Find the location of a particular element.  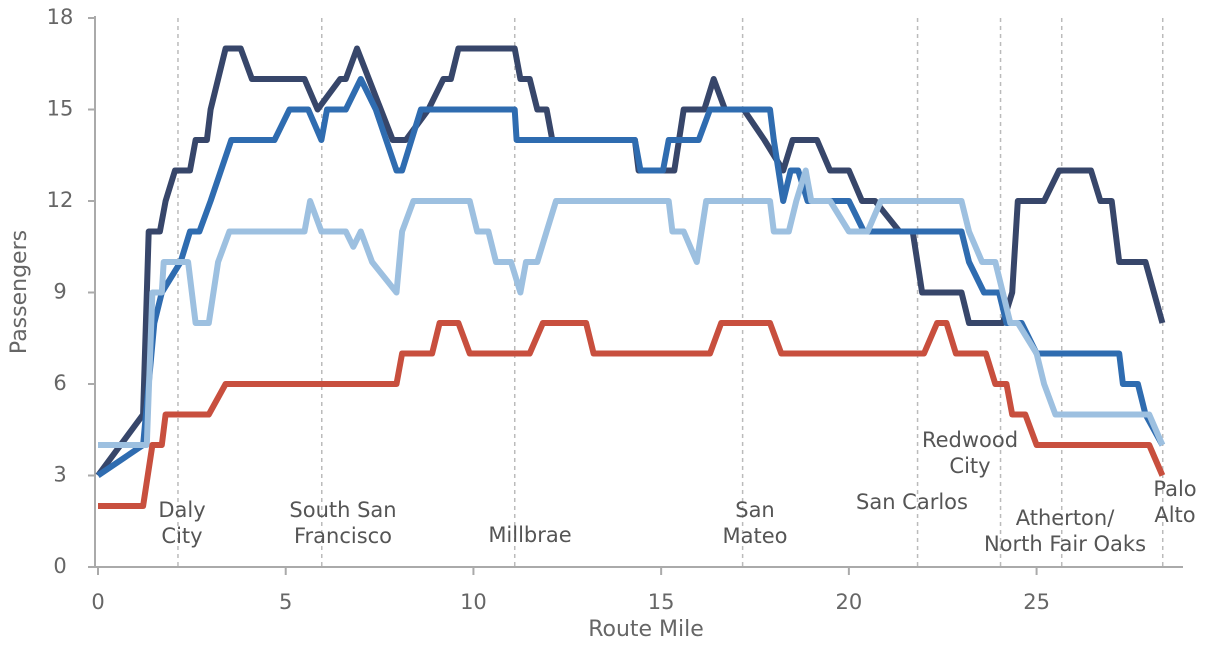

y-tick-label: 15 is located at coordinates (60, 109).